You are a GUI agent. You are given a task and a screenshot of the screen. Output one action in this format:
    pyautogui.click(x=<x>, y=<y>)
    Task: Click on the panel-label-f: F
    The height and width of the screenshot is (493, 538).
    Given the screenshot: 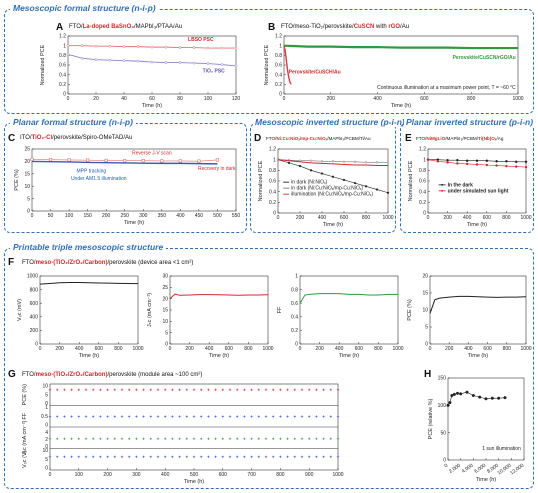 What is the action you would take?
    pyautogui.click(x=11, y=262)
    